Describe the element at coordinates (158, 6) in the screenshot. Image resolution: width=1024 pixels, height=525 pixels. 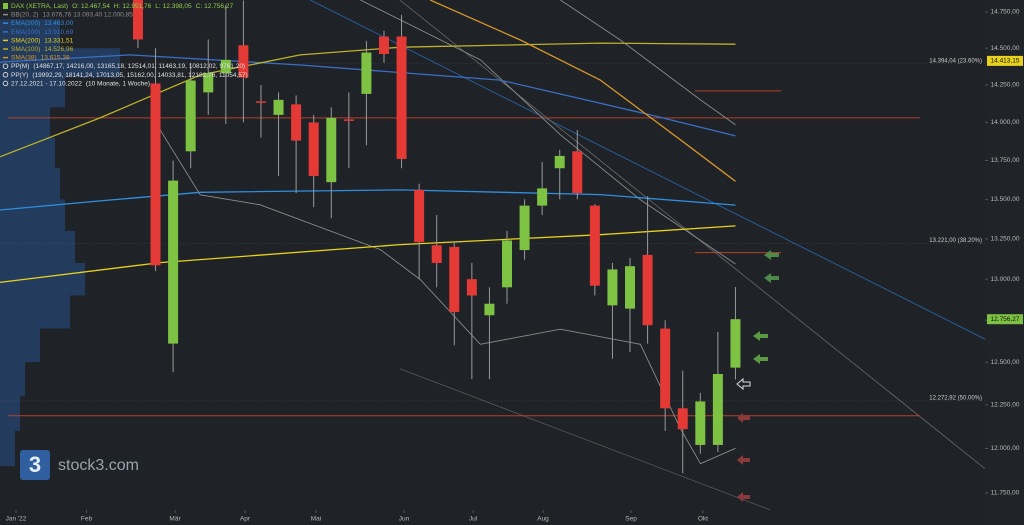
I see `legend-text: L:` at that location.